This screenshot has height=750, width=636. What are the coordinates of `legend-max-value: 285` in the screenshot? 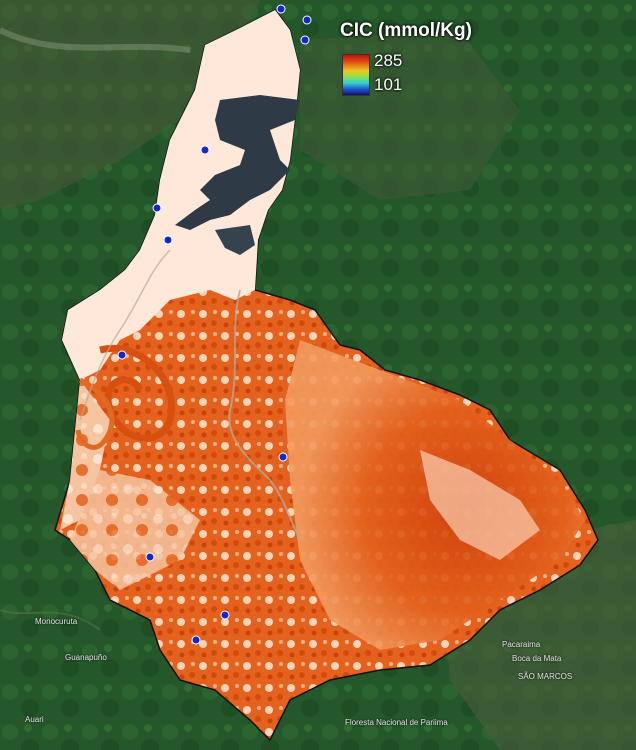 It's located at (388, 60).